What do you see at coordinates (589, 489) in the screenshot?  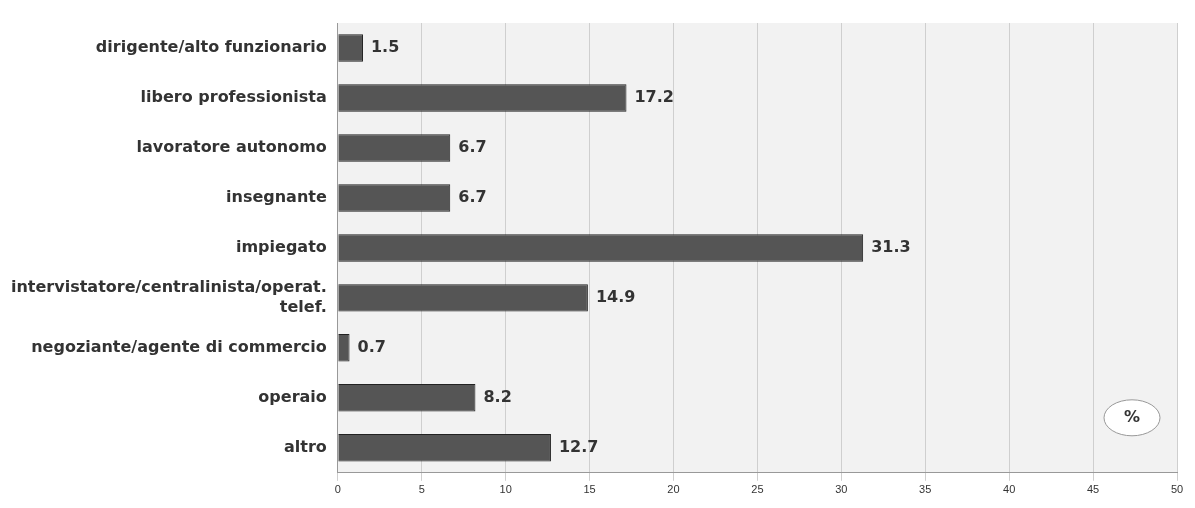 I see `x-tick-label: 15` at bounding box center [589, 489].